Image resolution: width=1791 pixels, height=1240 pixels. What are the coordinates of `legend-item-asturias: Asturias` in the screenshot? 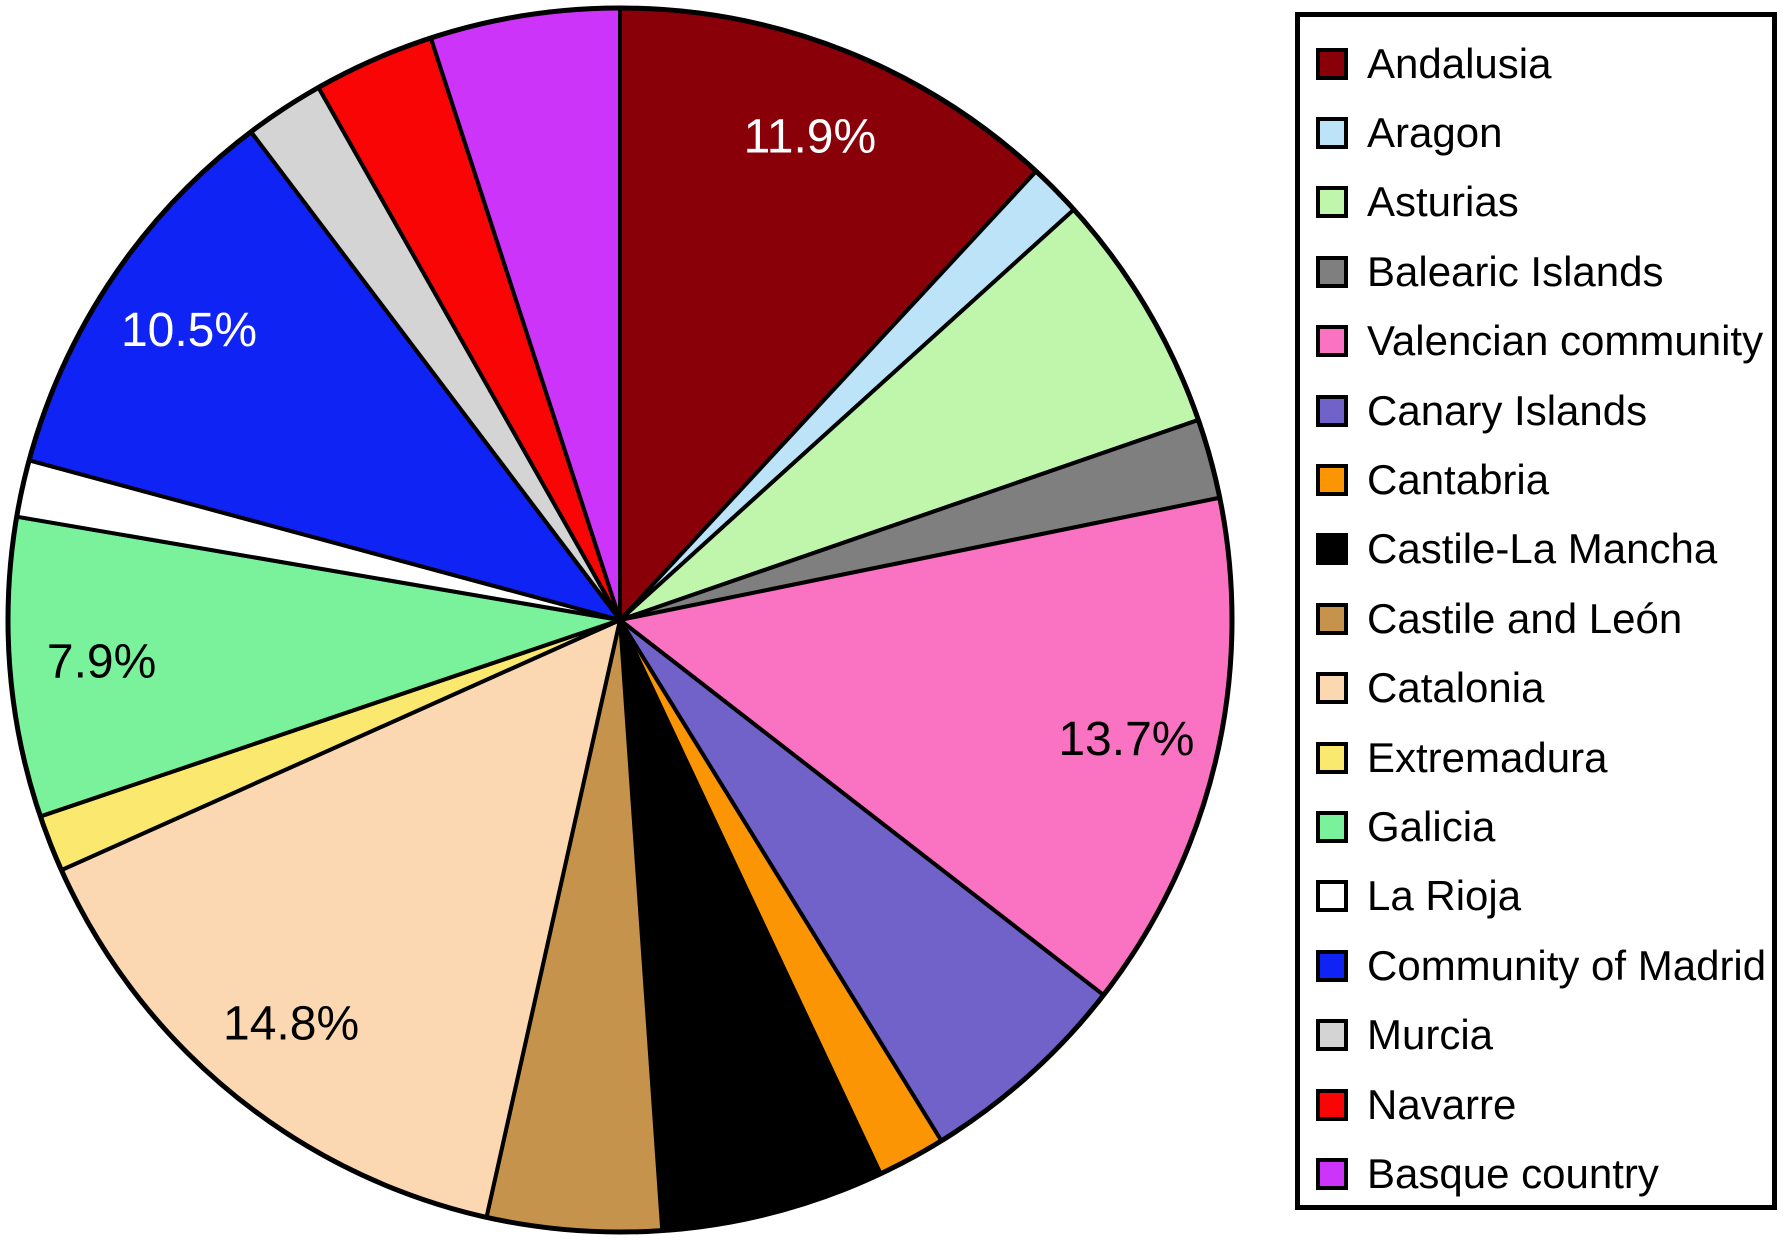 It's located at (1544, 202).